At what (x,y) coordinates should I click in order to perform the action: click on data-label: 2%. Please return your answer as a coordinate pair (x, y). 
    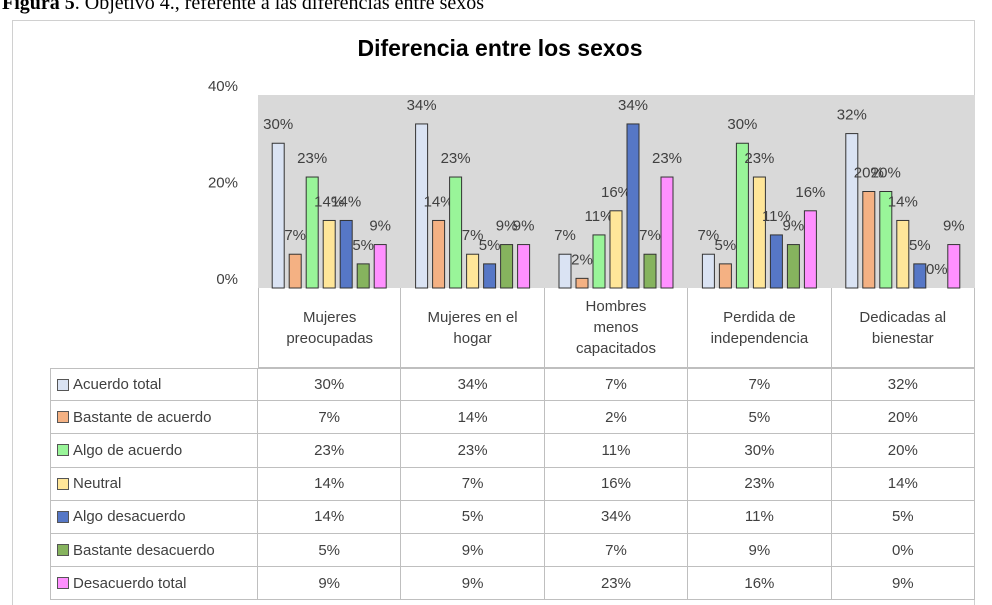
    Looking at the image, I should click on (582, 259).